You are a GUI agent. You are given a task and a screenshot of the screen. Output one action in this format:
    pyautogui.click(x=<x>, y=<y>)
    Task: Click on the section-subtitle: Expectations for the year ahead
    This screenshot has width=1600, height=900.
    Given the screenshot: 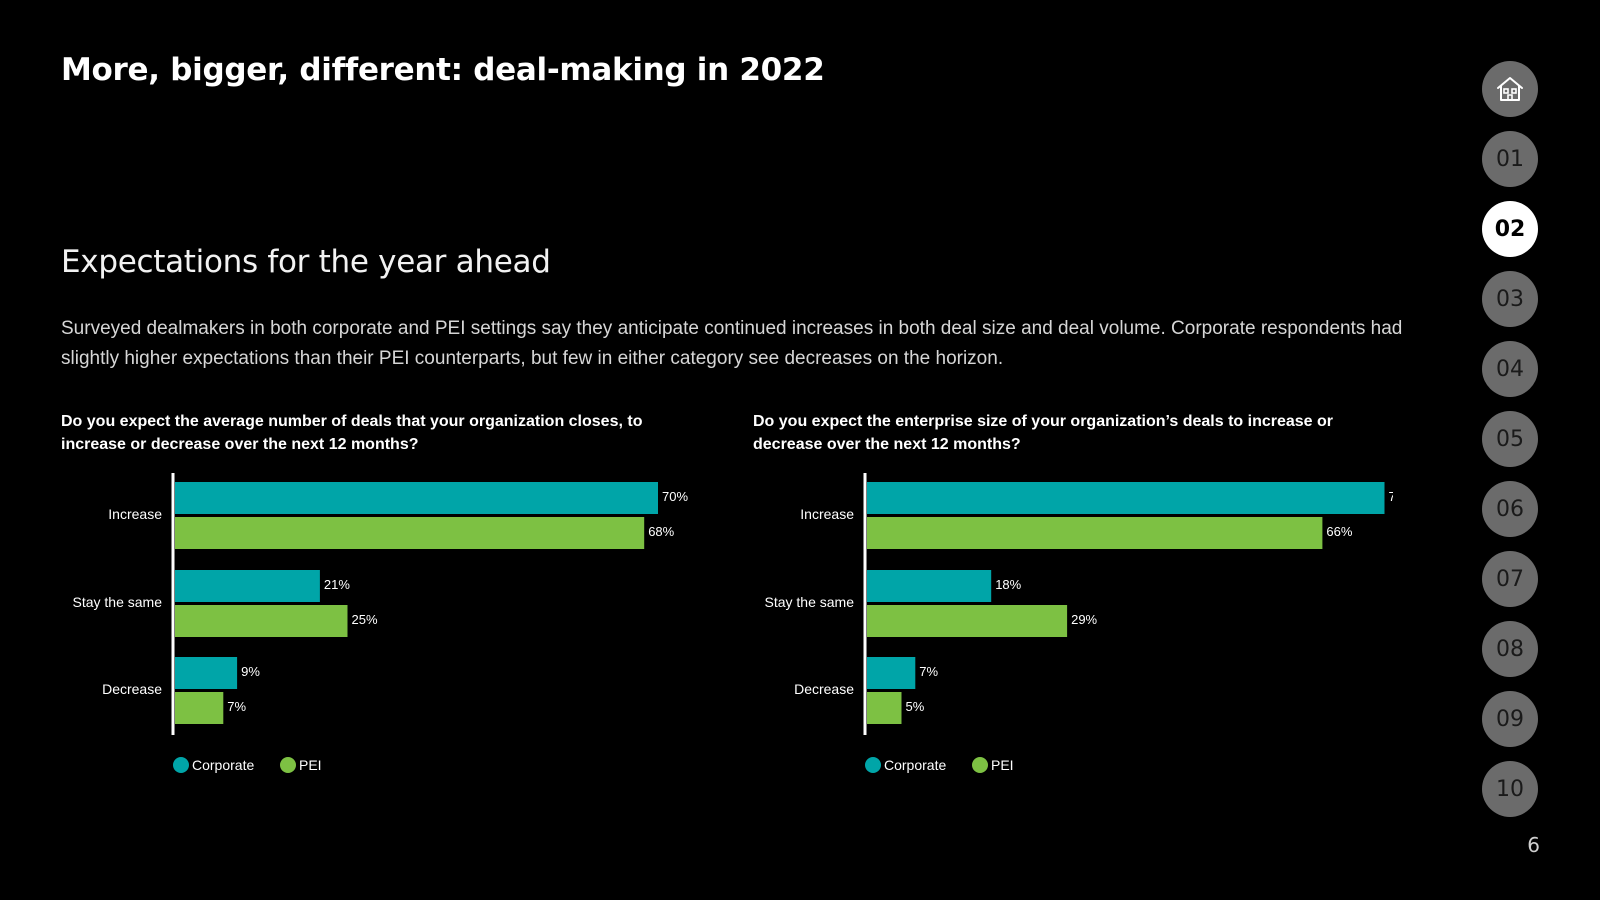 What is the action you would take?
    pyautogui.click(x=306, y=262)
    